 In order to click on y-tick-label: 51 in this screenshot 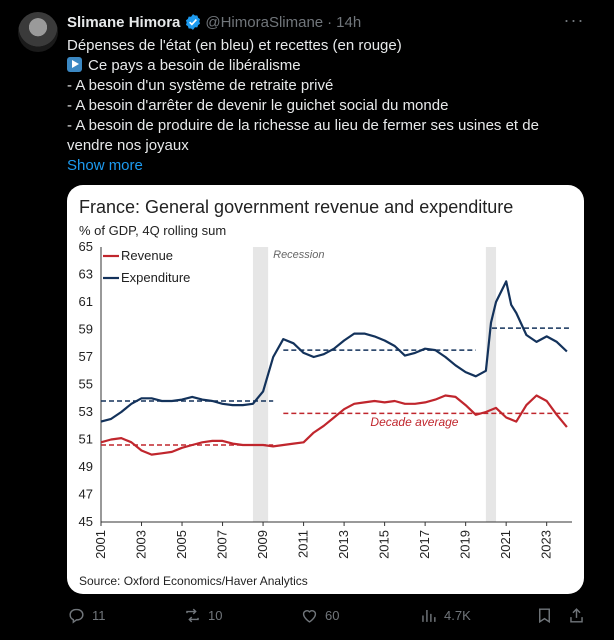, I will do `click(86, 439)`.